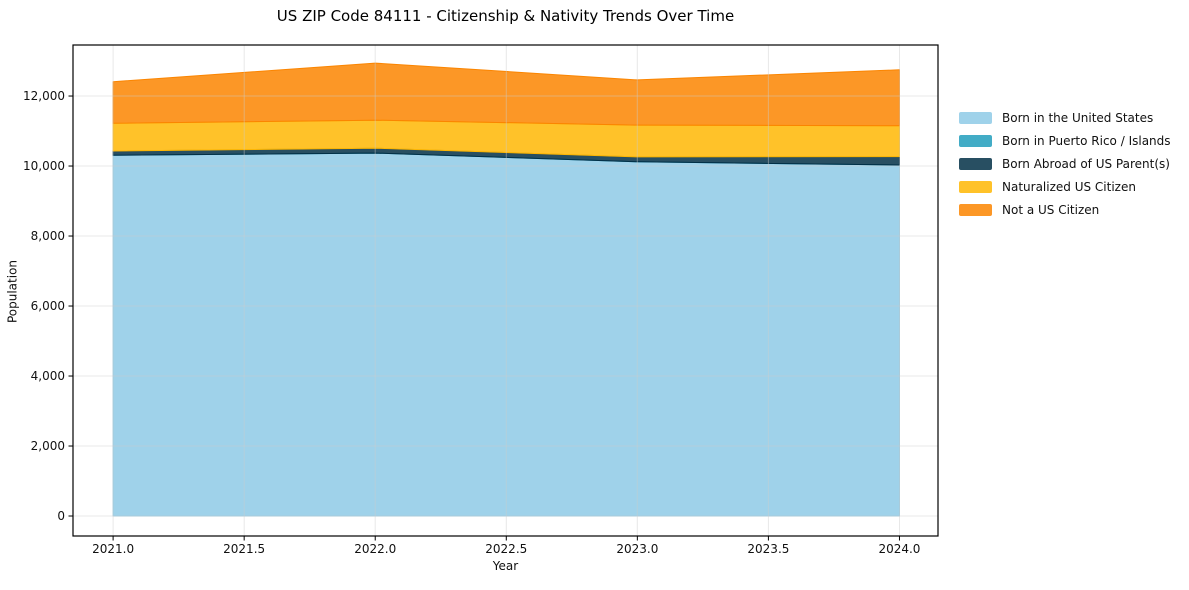 This screenshot has width=1189, height=590. Describe the element at coordinates (113, 549) in the screenshot. I see `x-tick-label: 2021.0` at that location.